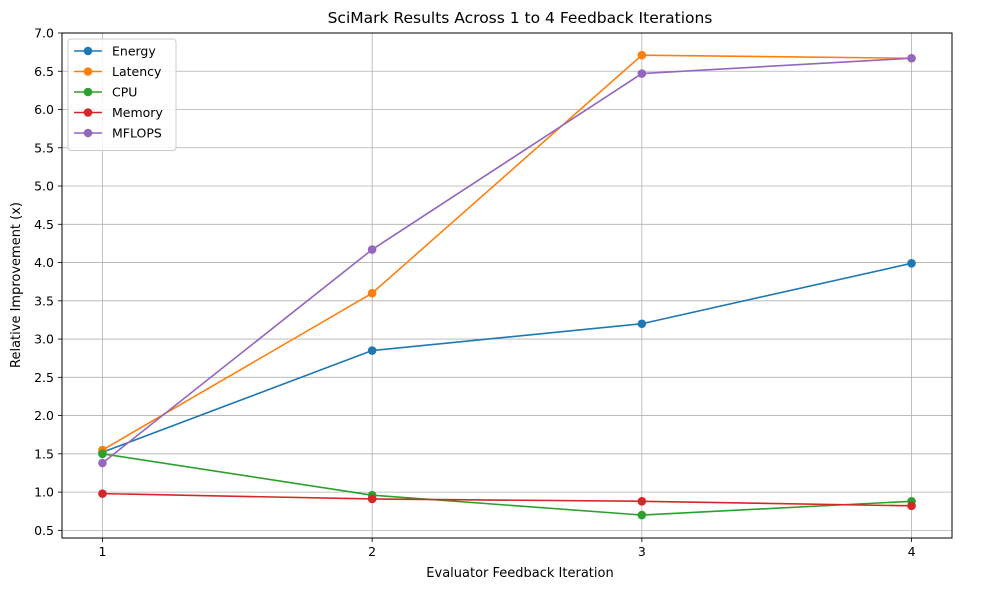 This screenshot has height=590, width=989. I want to click on series-line-cpu, so click(507, 484).